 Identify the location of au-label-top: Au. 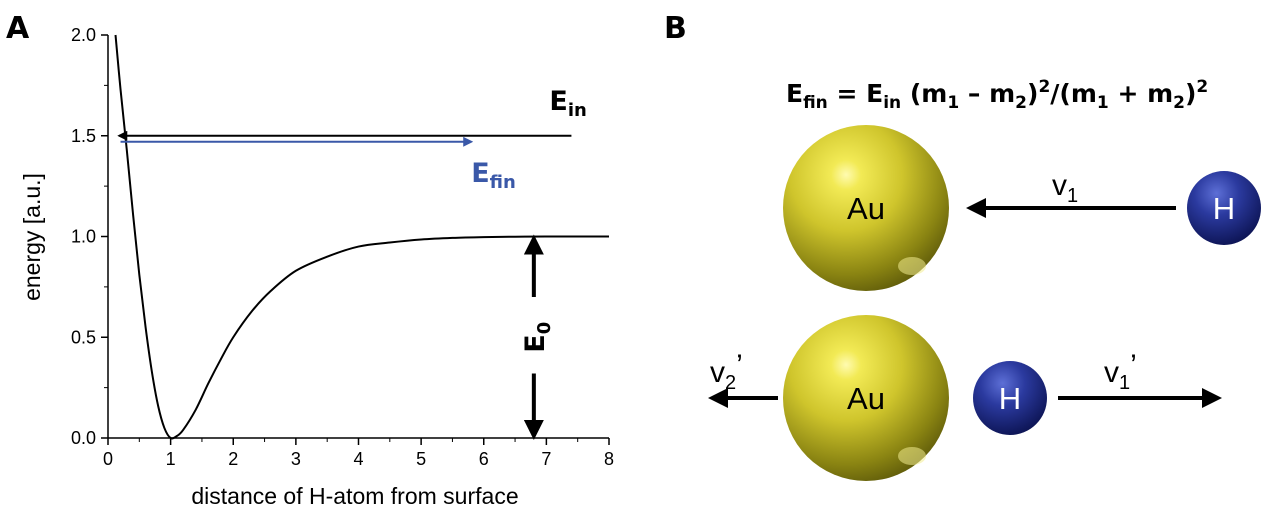
(866, 208).